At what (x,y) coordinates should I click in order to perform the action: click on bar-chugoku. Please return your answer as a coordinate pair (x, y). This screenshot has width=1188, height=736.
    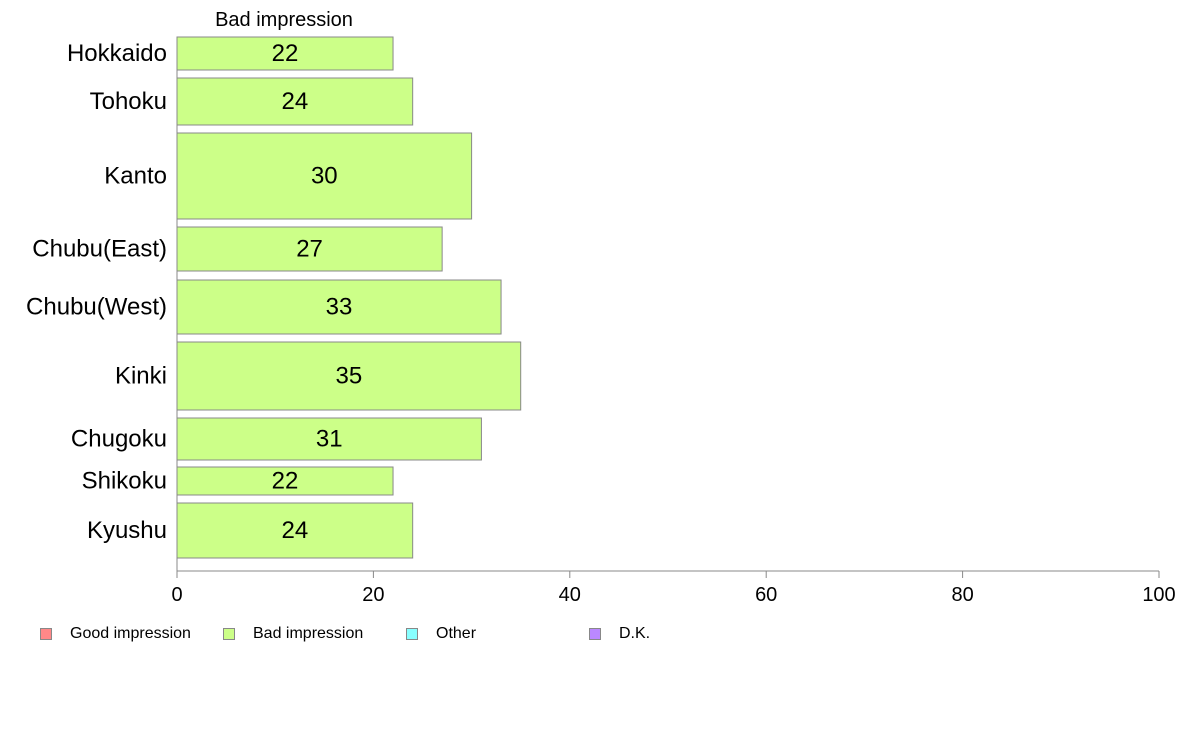
    Looking at the image, I should click on (329, 439).